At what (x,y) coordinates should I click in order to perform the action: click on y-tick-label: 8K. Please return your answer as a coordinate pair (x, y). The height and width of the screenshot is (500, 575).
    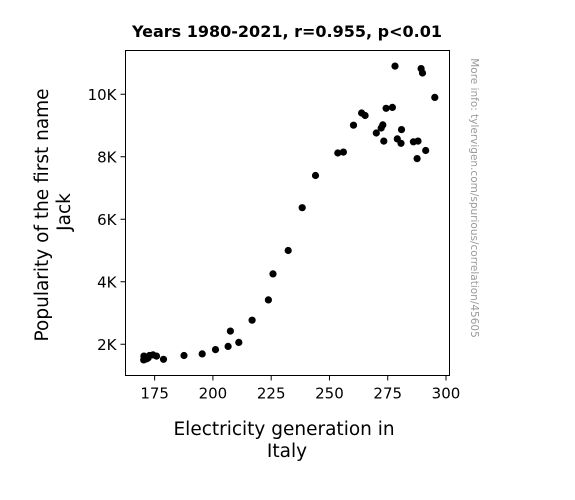
    Looking at the image, I should click on (107, 157).